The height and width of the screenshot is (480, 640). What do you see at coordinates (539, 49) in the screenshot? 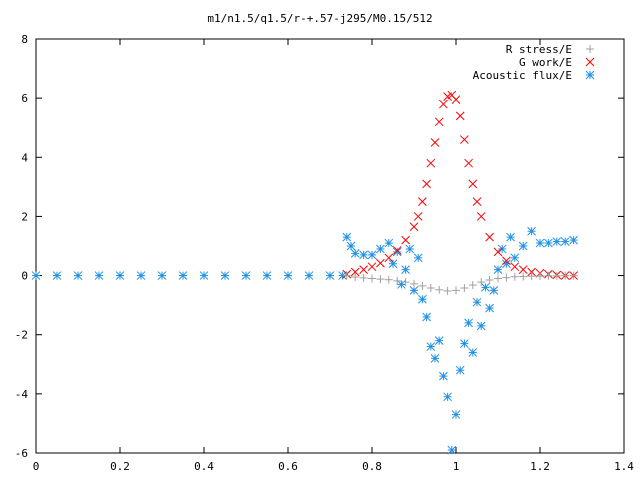
I see `legend-label: R stress/E` at bounding box center [539, 49].